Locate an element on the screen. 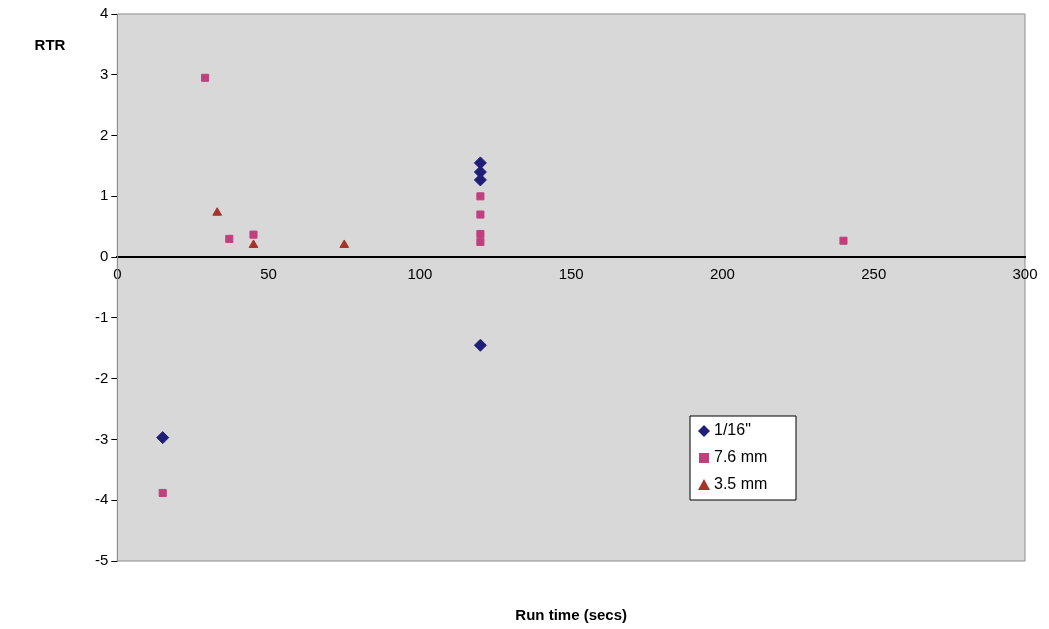 The image size is (1049, 629). y-axis-title: RTR is located at coordinates (50, 45).